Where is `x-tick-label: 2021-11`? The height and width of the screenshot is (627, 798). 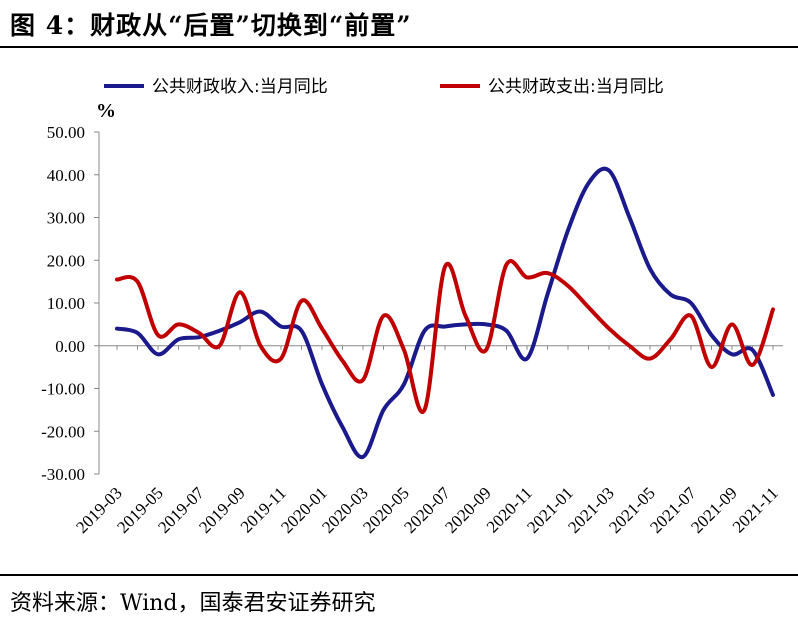
x-tick-label: 2021-11 is located at coordinates (755, 509).